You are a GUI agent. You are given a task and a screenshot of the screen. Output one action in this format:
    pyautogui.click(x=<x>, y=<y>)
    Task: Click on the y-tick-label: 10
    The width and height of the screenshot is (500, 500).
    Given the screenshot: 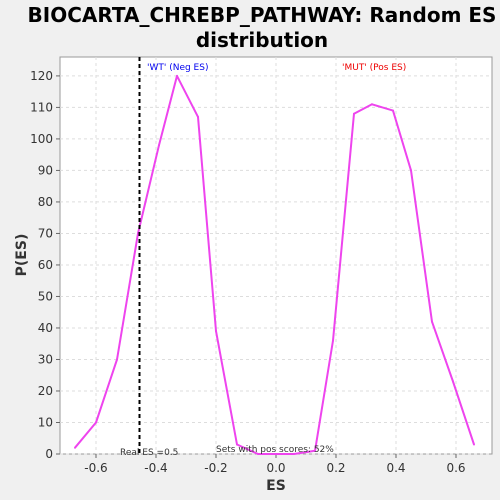 What is the action you would take?
    pyautogui.click(x=45, y=422)
    